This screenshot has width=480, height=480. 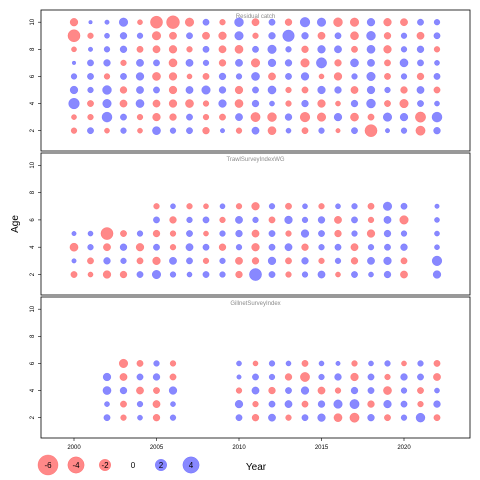 I want to click on y-tick-label: 2, so click(x=33, y=274).